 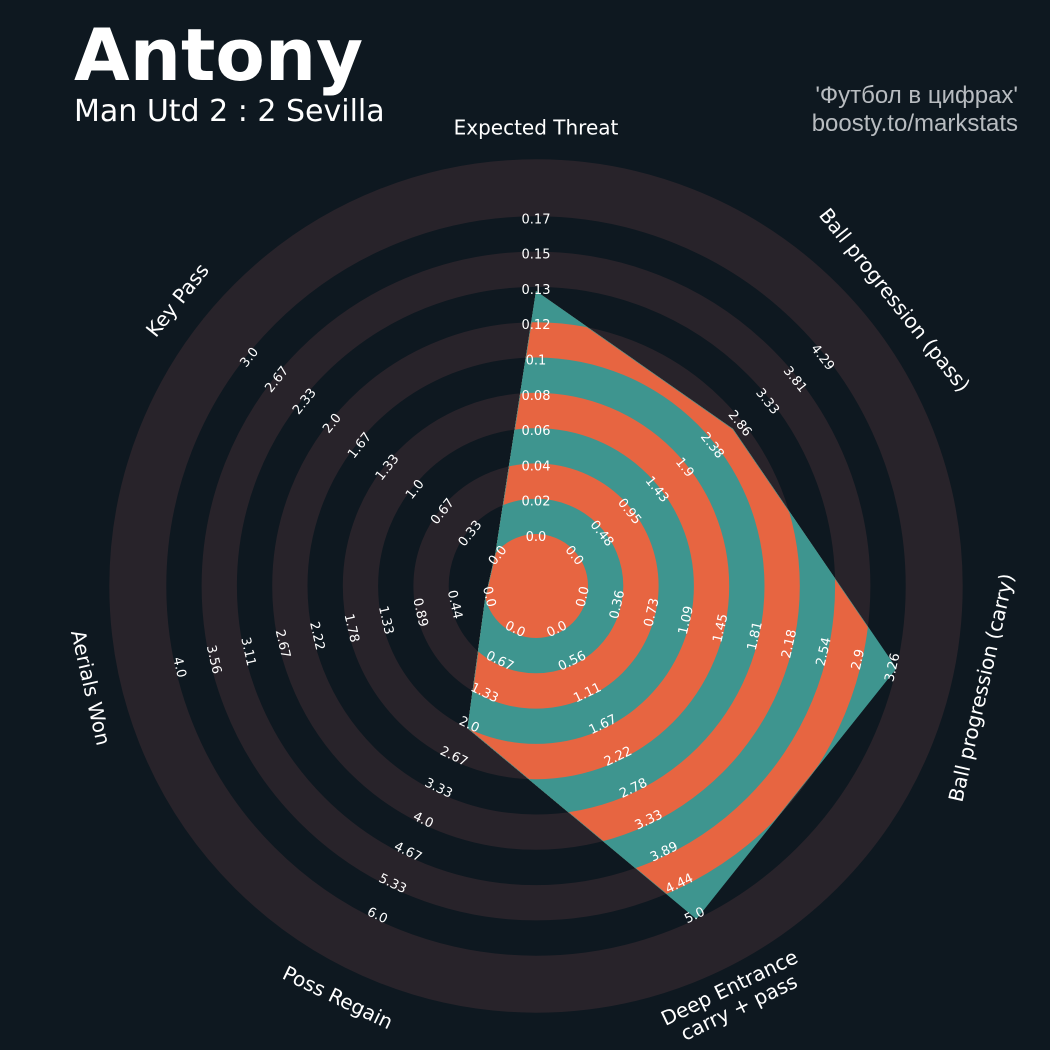 What do you see at coordinates (686, 621) in the screenshot?
I see `tick-label-2-3: 1.09` at bounding box center [686, 621].